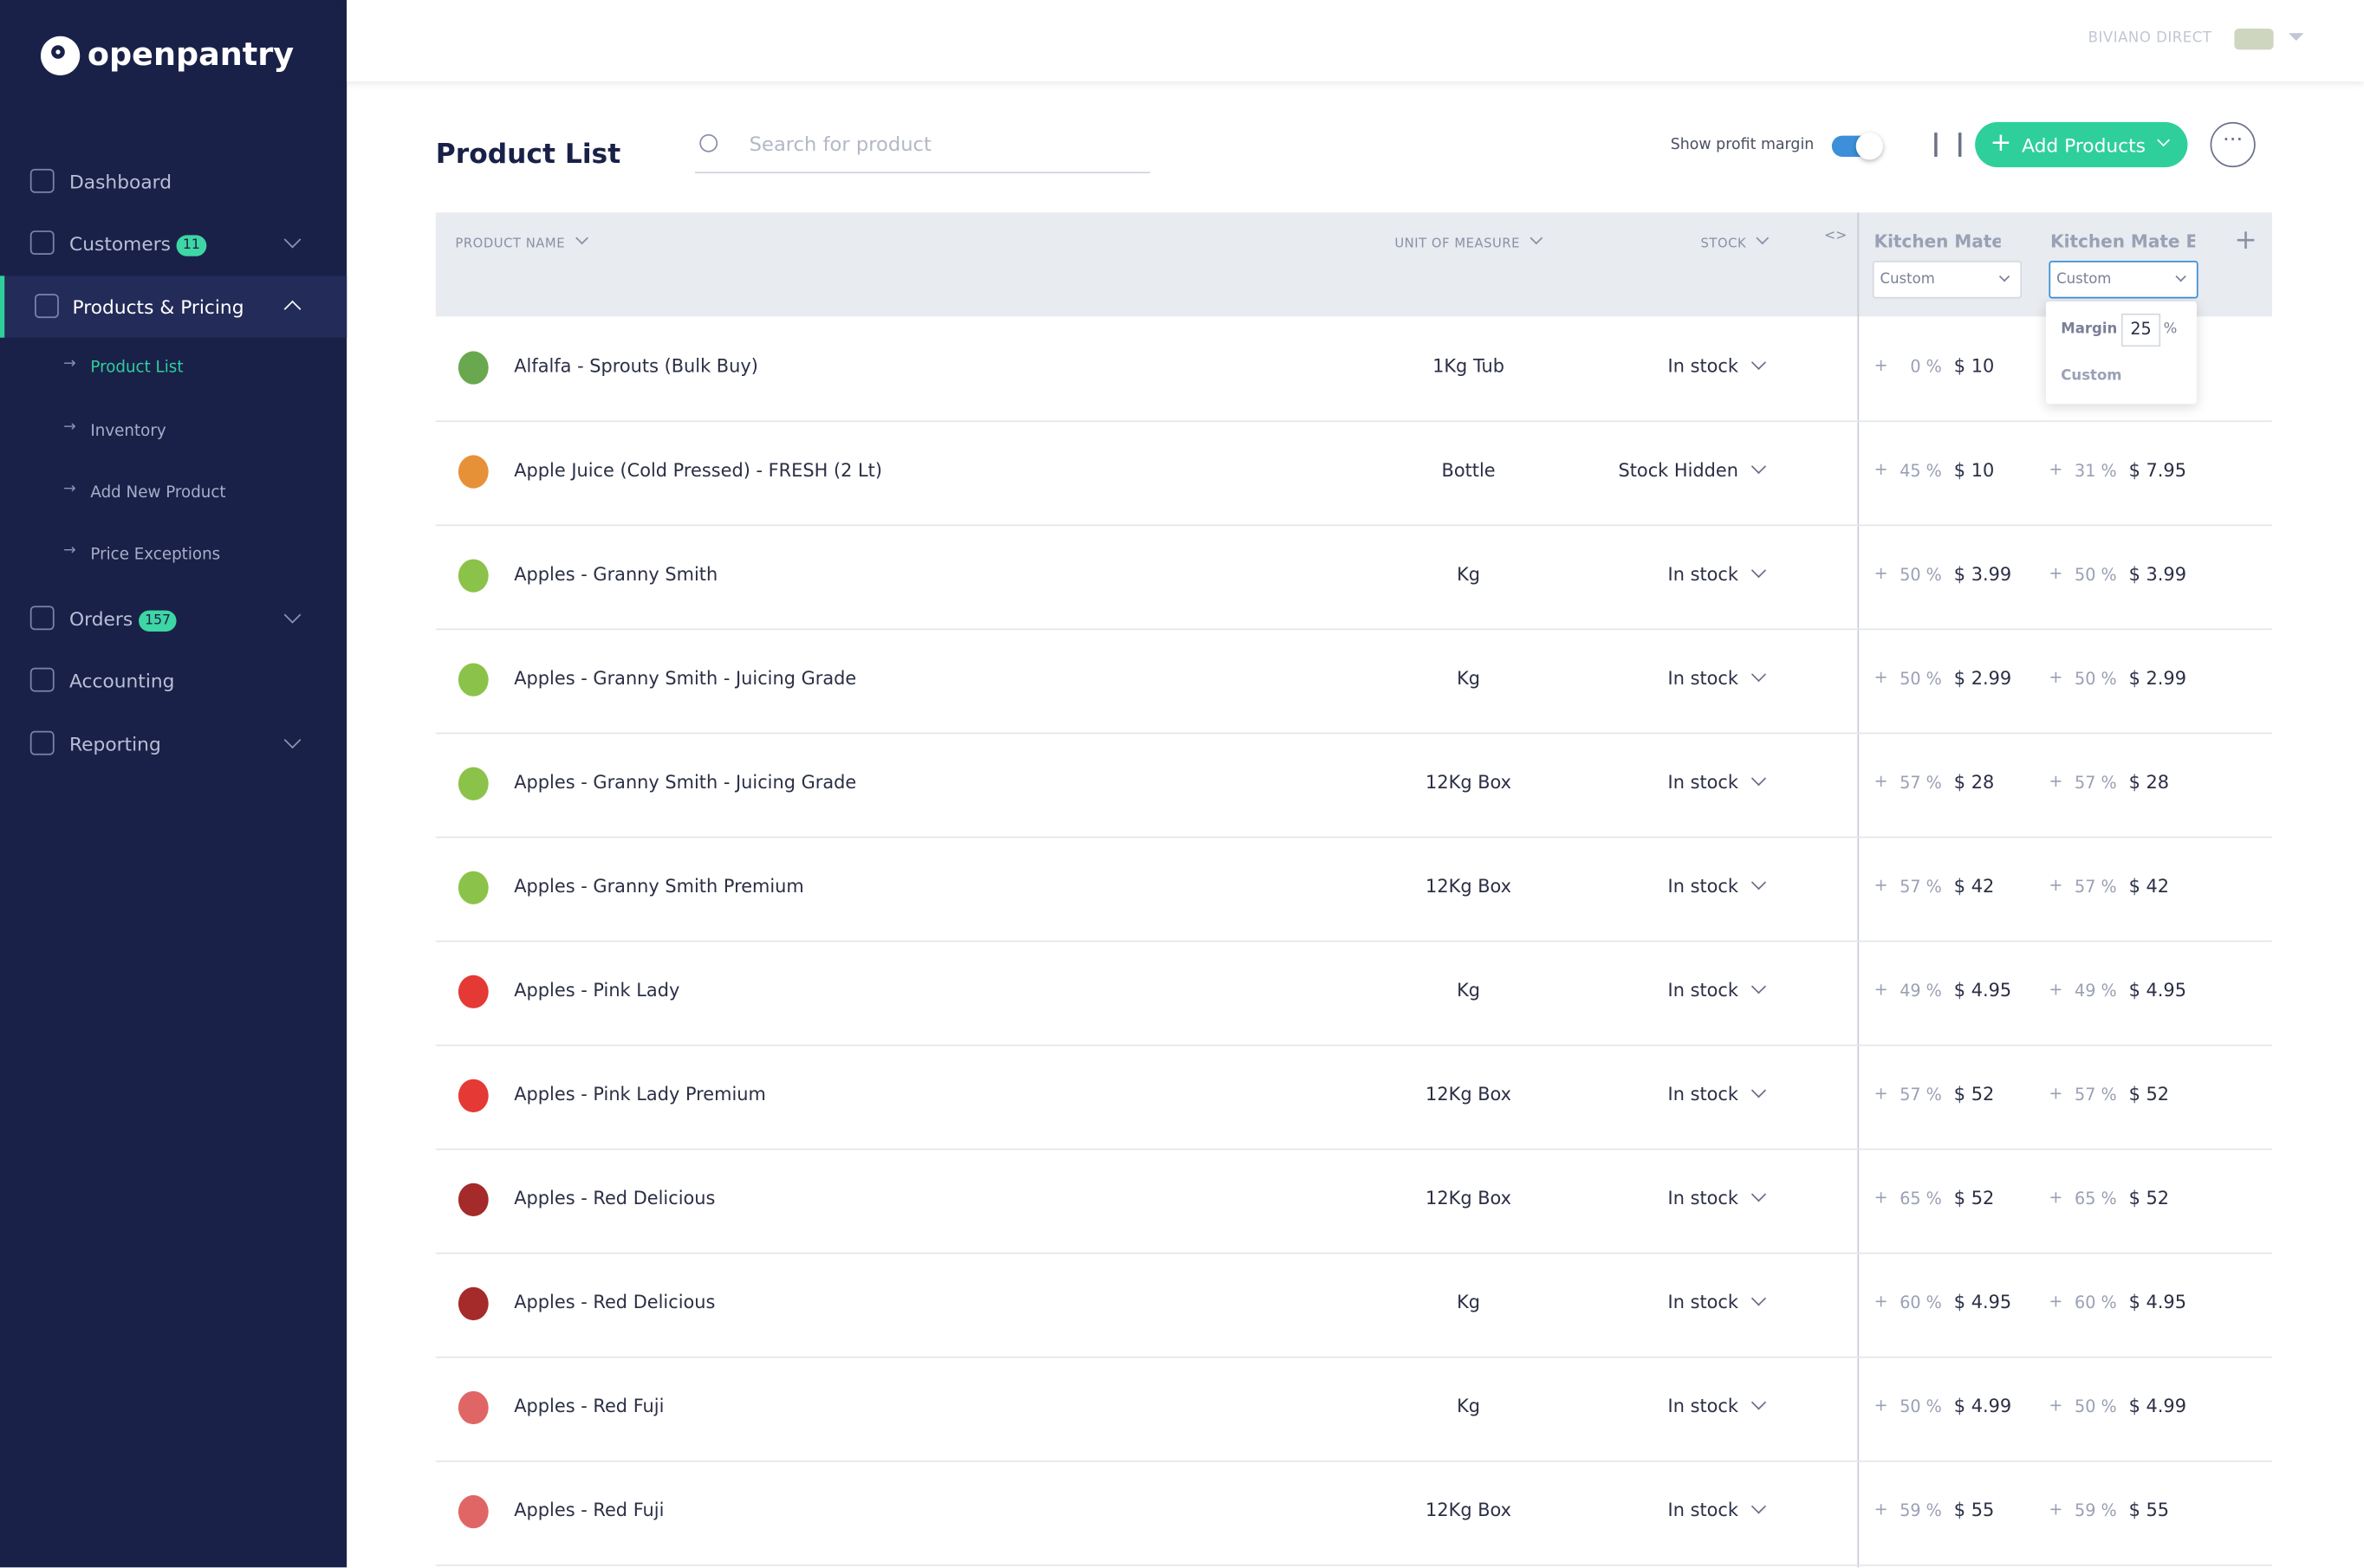 The width and height of the screenshot is (2364, 1568). Describe the element at coordinates (659, 886) in the screenshot. I see `product-name: Apples - Granny Smith Premium` at that location.